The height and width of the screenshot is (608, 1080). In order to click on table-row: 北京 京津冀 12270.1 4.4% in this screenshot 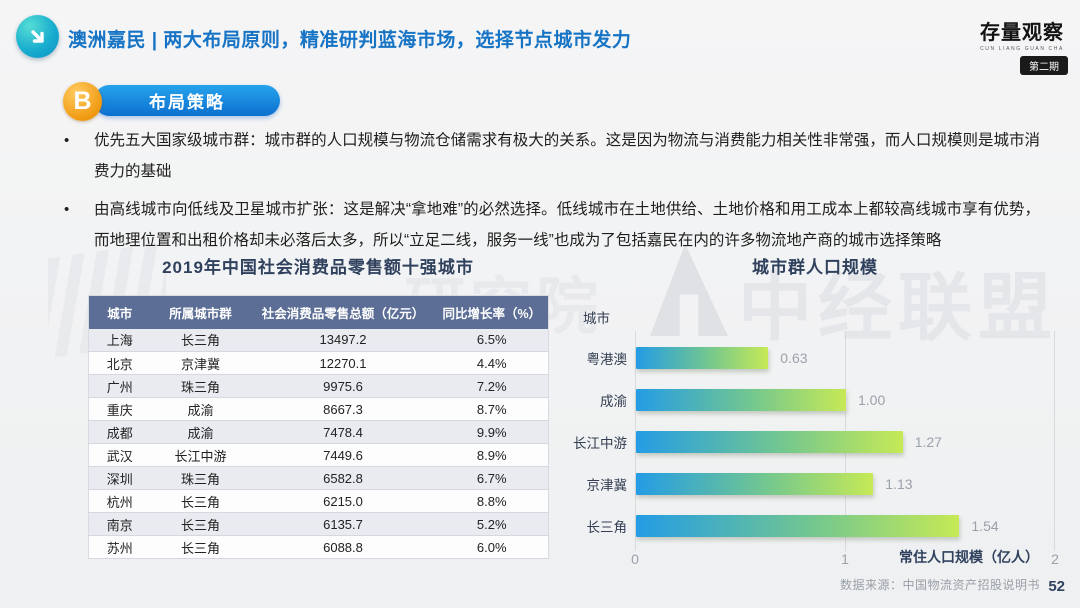, I will do `click(318, 363)`.